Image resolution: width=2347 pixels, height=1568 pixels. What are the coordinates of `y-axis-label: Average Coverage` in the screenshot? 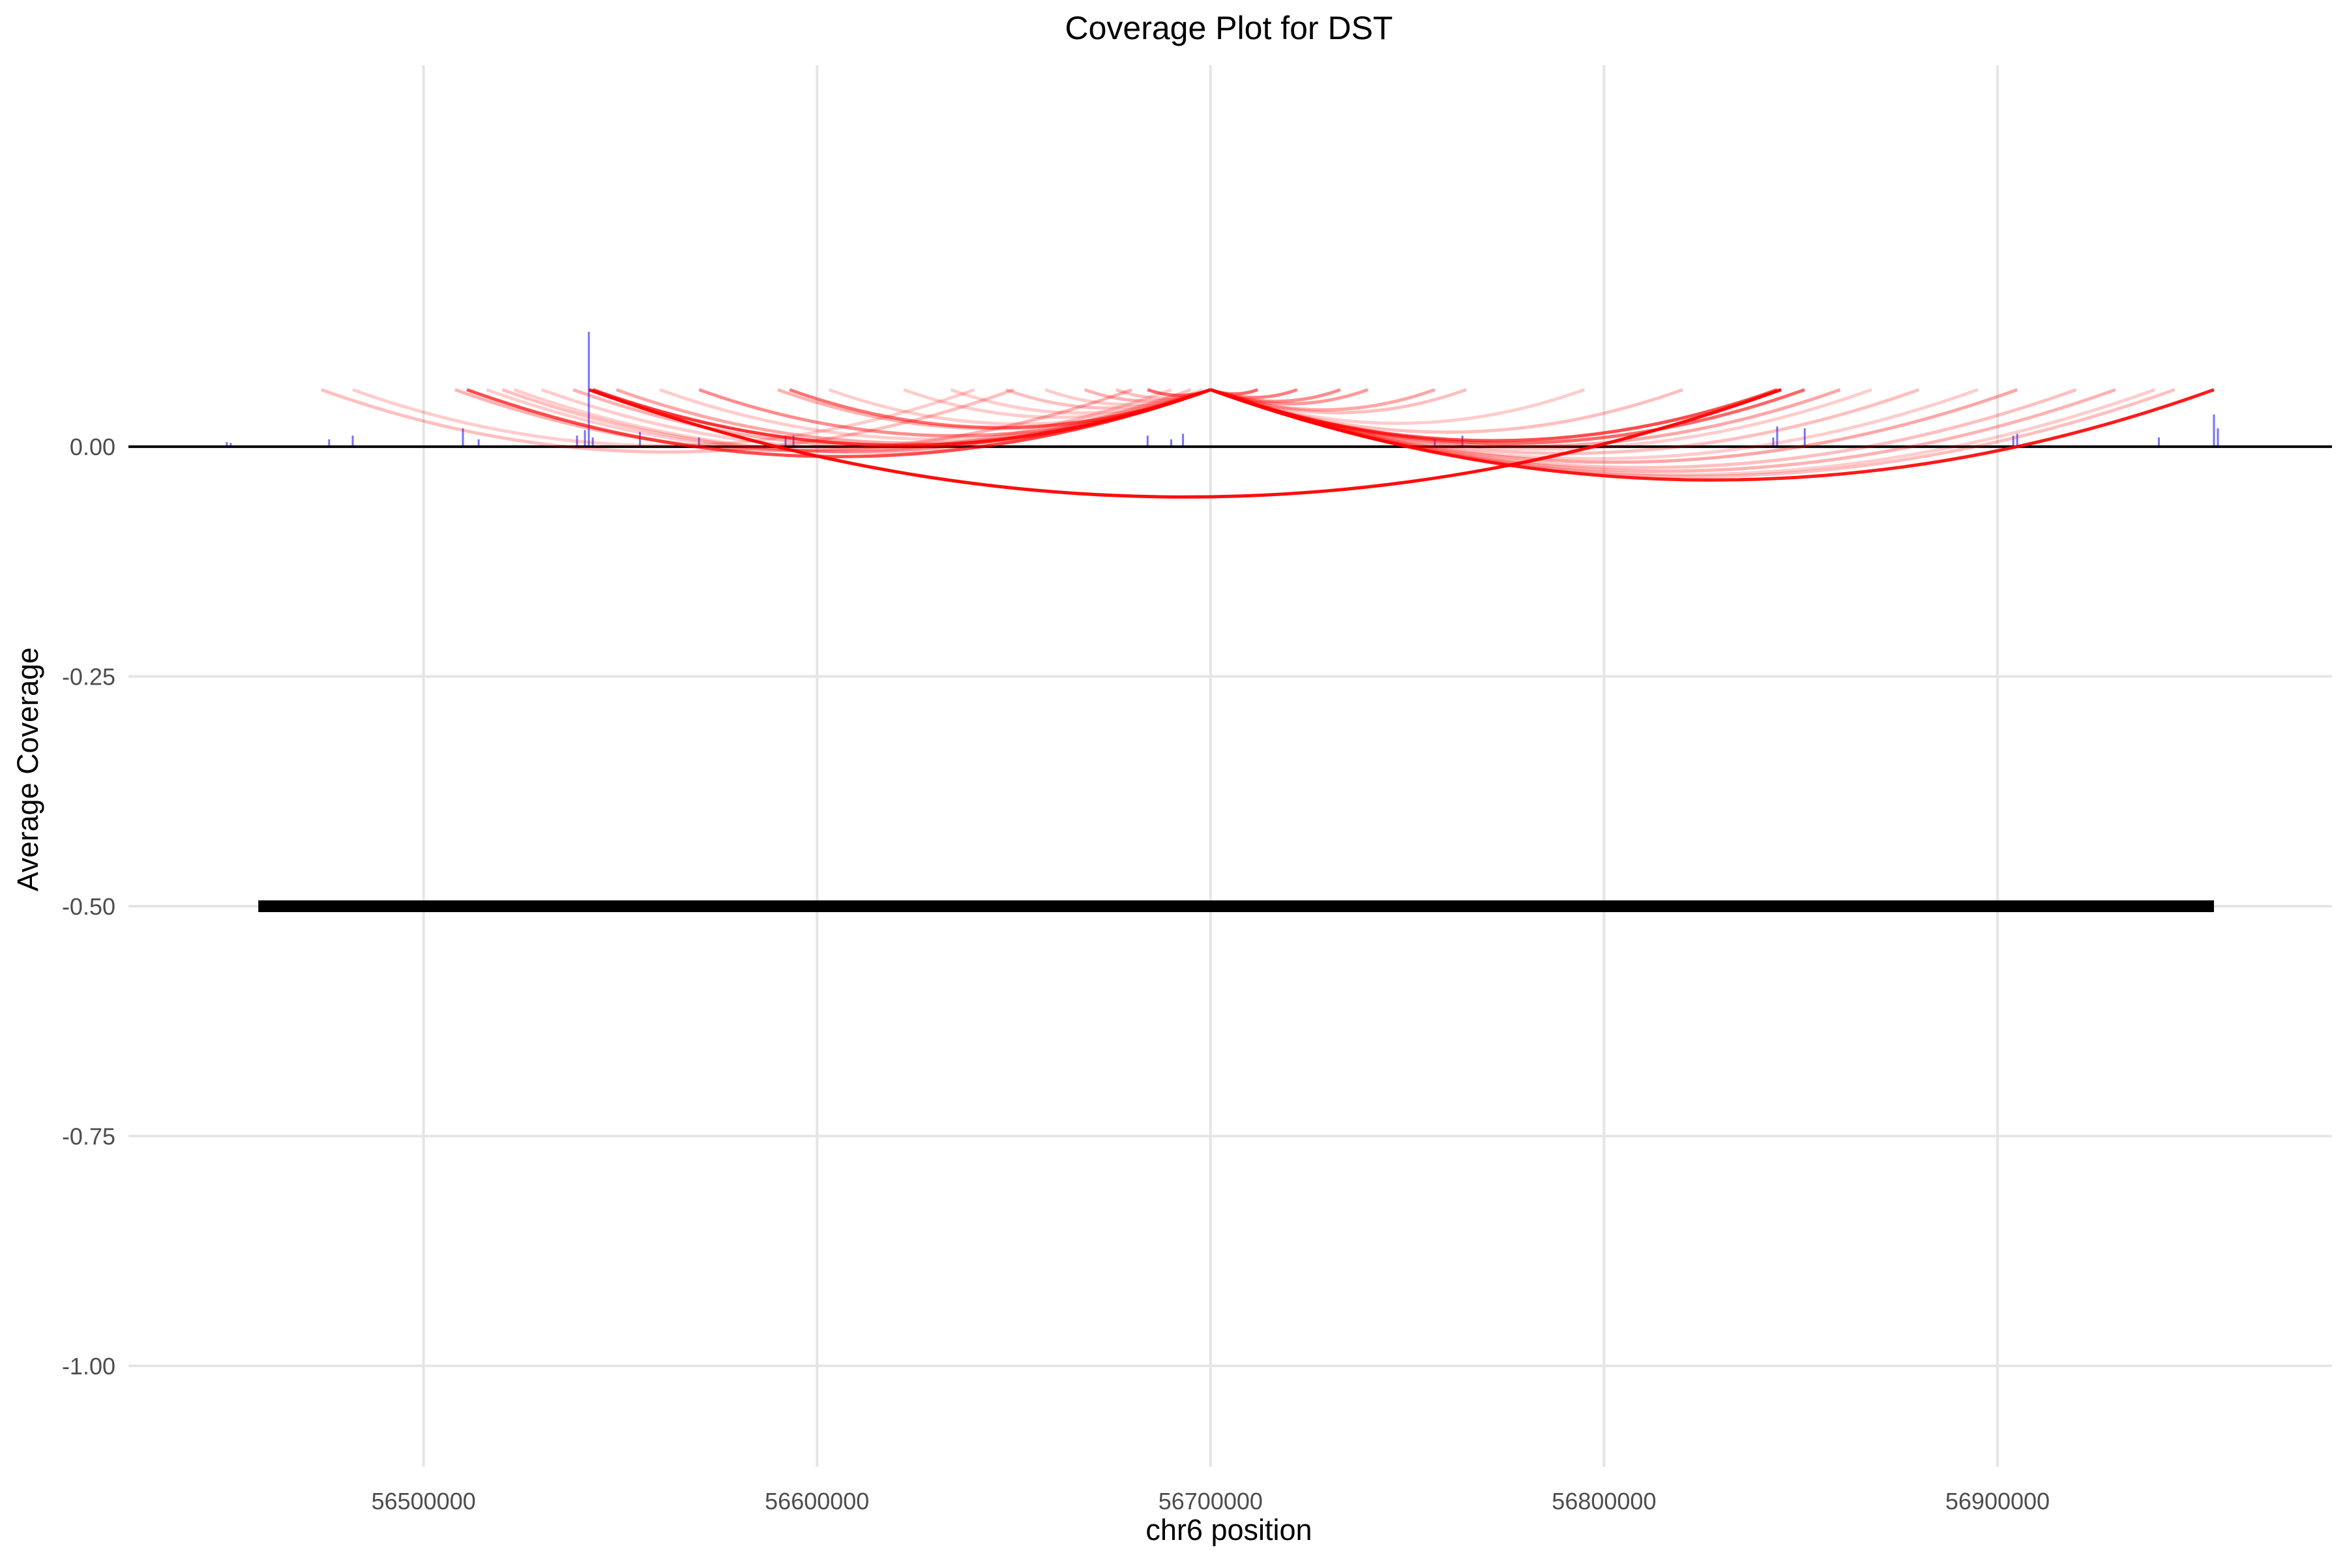 It's located at (27, 769).